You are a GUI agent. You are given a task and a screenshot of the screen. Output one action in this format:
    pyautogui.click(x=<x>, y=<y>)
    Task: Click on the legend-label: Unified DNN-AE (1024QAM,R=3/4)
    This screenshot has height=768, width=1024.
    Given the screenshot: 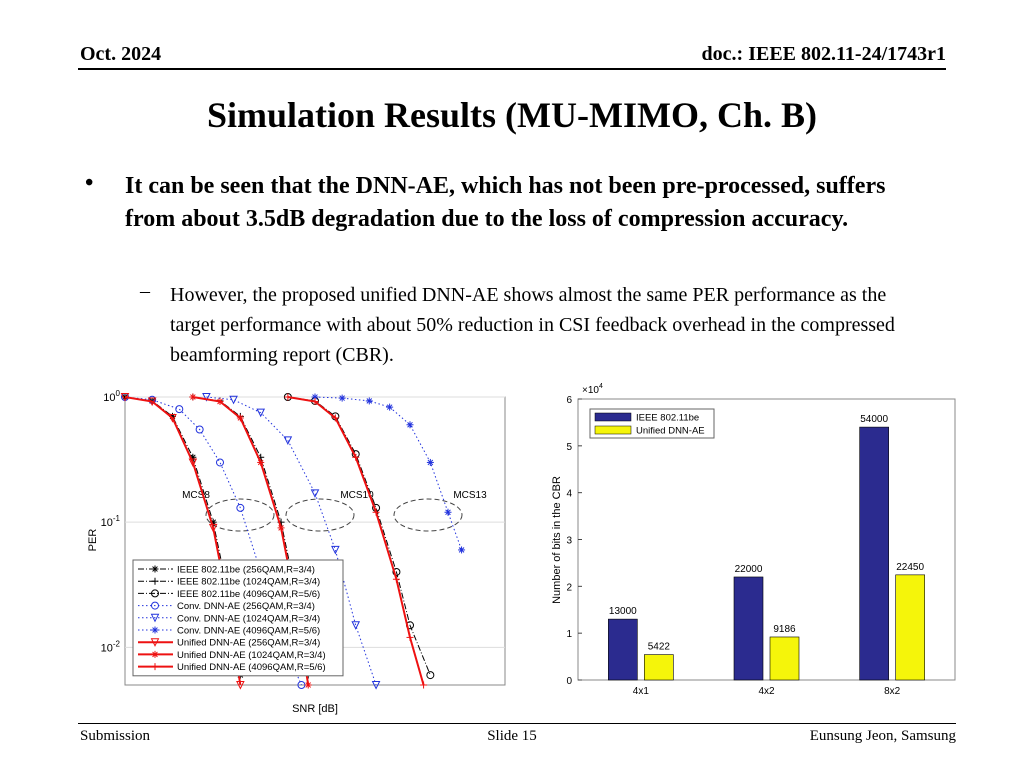 What is the action you would take?
    pyautogui.click(x=251, y=655)
    